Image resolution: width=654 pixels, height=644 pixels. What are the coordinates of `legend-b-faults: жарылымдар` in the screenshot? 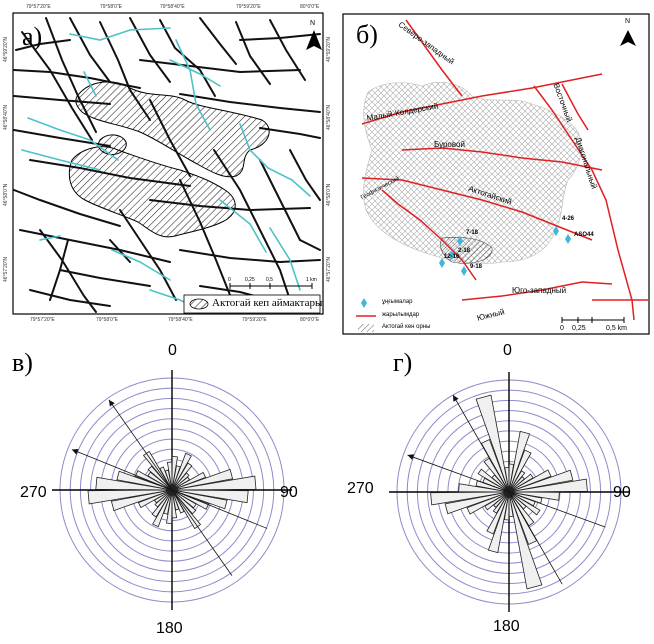 It's located at (401, 315).